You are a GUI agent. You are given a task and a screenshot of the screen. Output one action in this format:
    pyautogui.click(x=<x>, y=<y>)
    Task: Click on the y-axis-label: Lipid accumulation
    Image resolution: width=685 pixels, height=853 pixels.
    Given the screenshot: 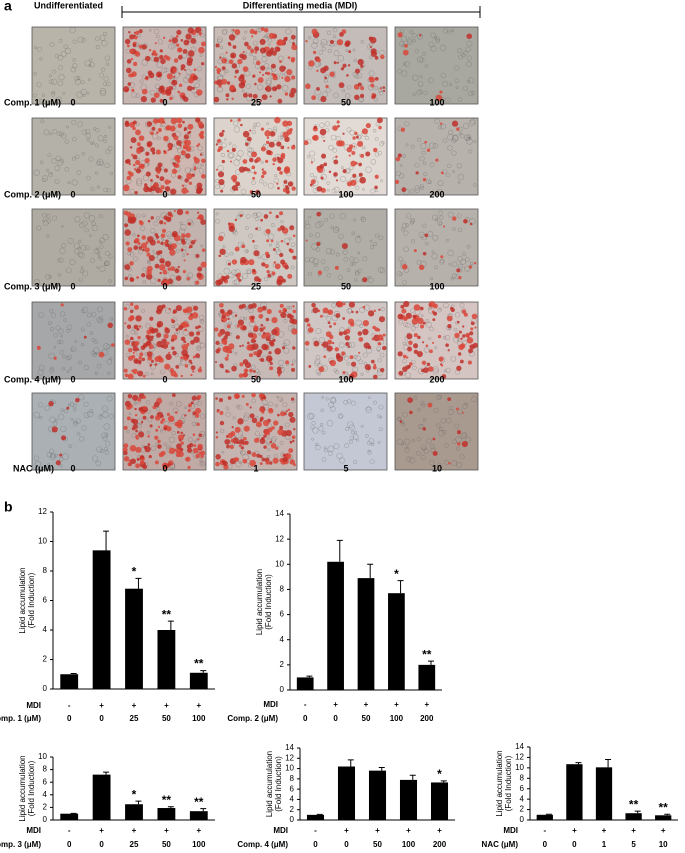 What is the action you would take?
    pyautogui.click(x=22, y=600)
    